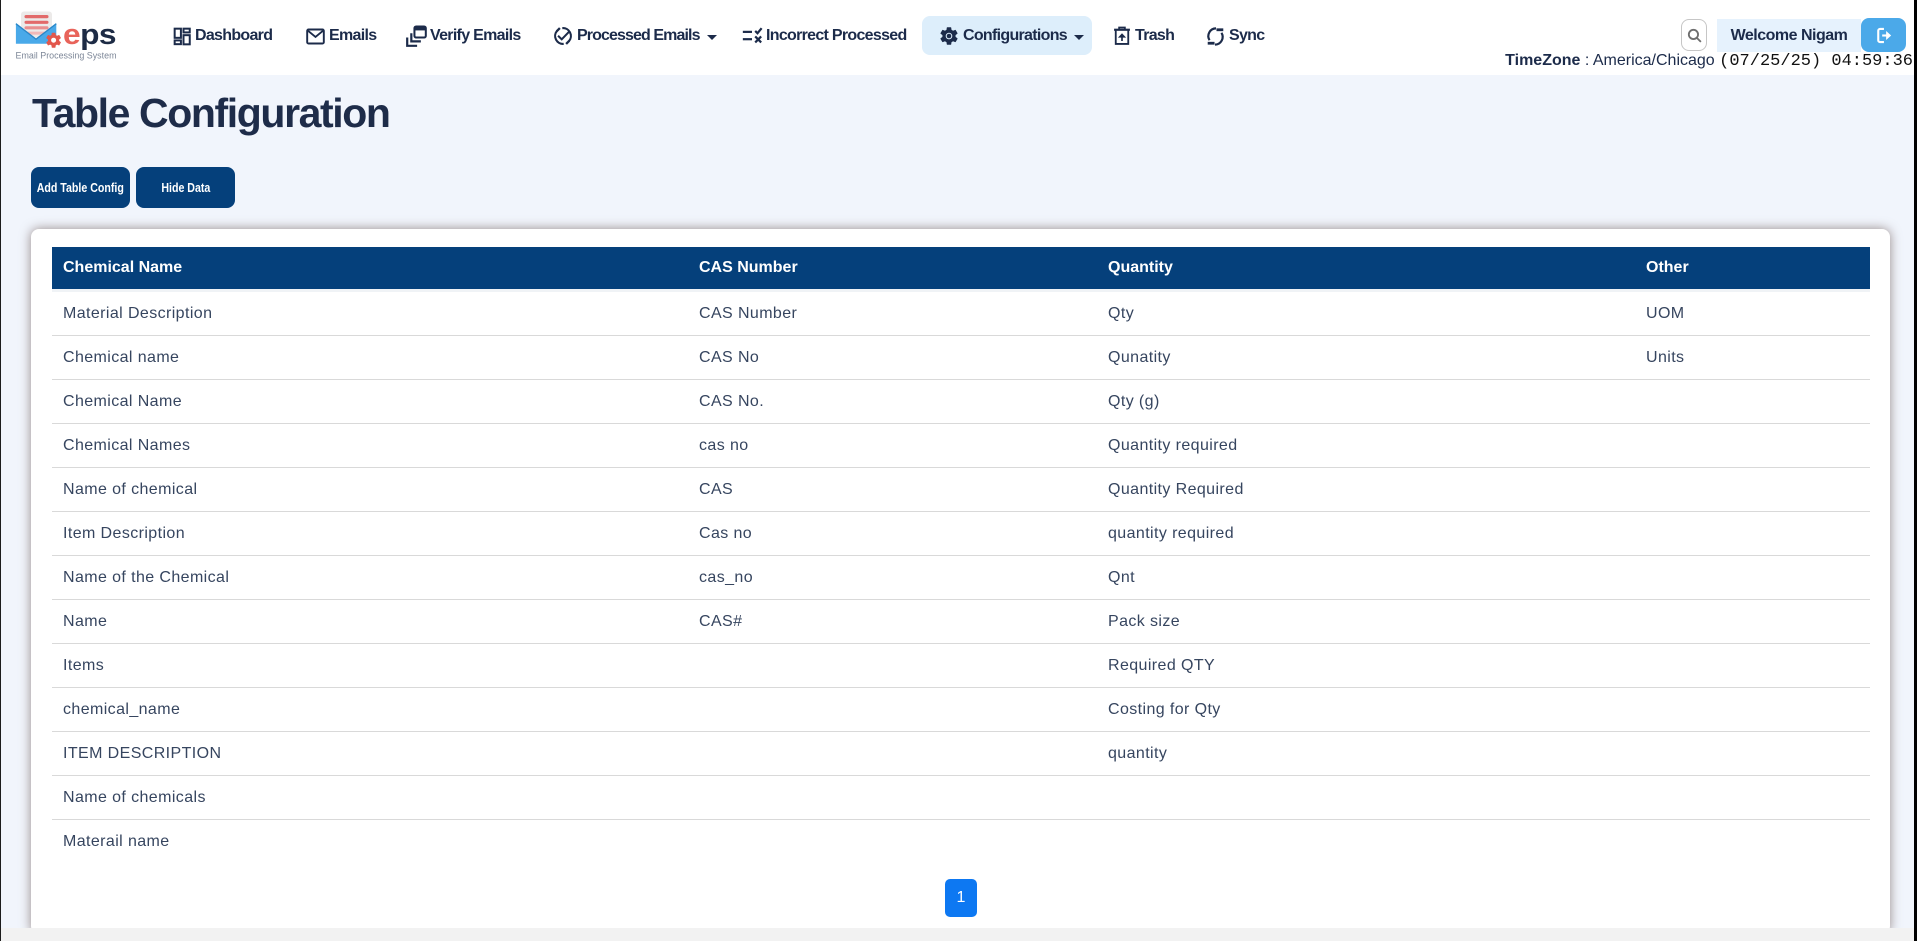 This screenshot has width=1917, height=941. What do you see at coordinates (66, 56) in the screenshot?
I see `svg-text: Email Processing System` at bounding box center [66, 56].